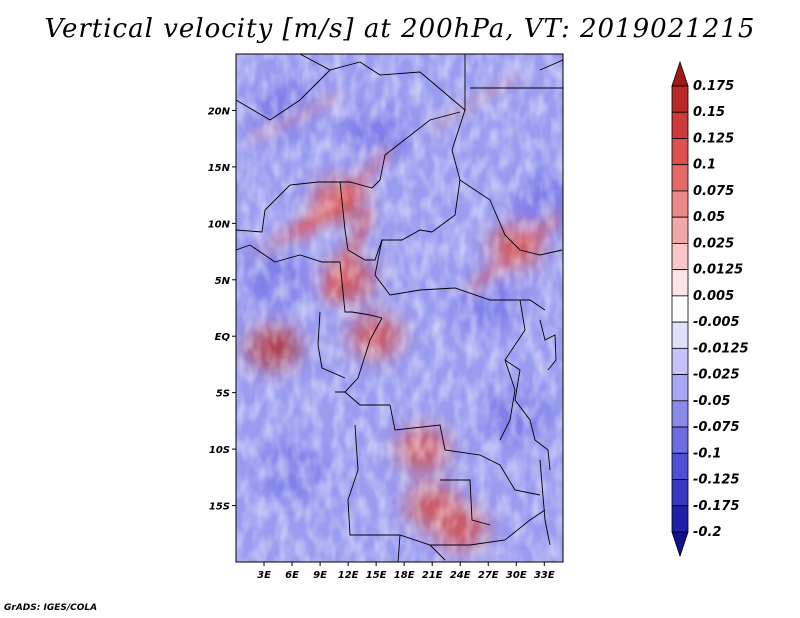 The height and width of the screenshot is (618, 800). What do you see at coordinates (709, 112) in the screenshot?
I see `colorbar-label: 0.15` at bounding box center [709, 112].